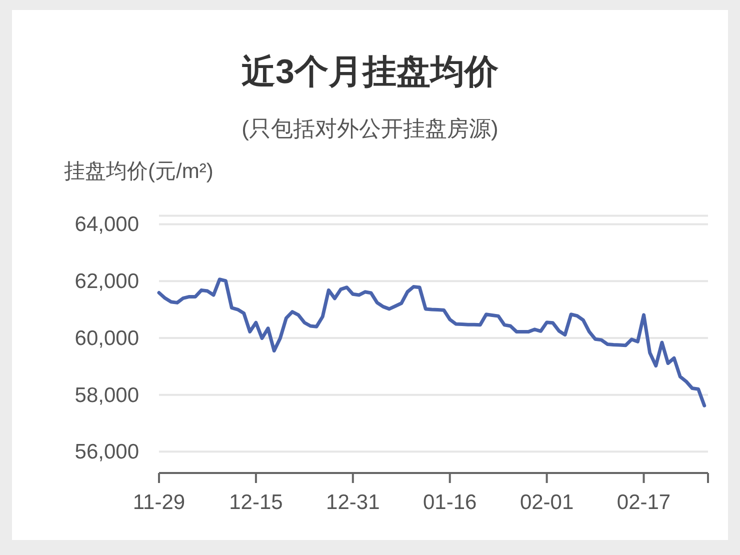 The image size is (740, 555). Describe the element at coordinates (450, 502) in the screenshot. I see `x-tick-label: 01-16` at that location.